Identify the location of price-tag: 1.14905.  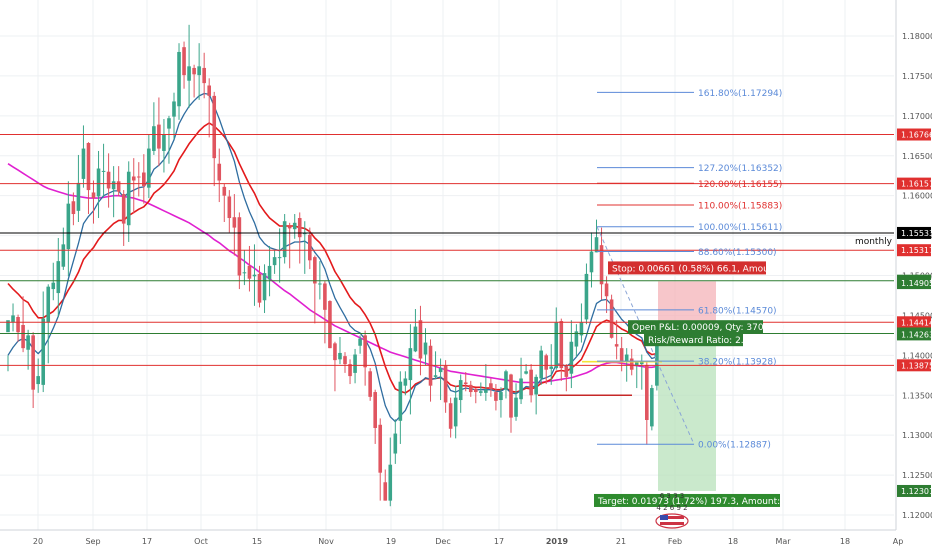
(914, 283).